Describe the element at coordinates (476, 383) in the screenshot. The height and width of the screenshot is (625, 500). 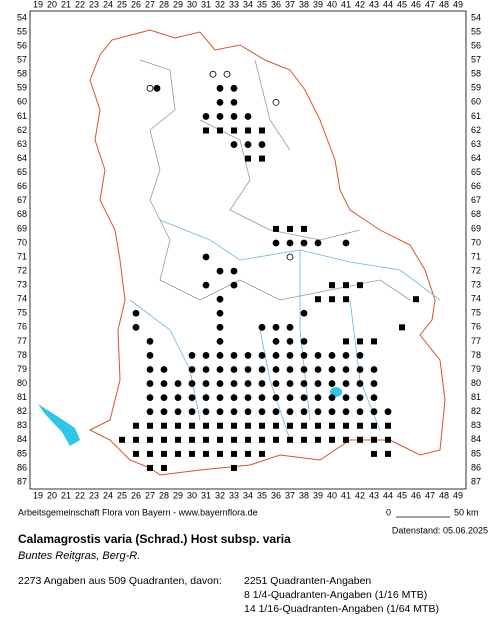
I see `row-label: 80` at that location.